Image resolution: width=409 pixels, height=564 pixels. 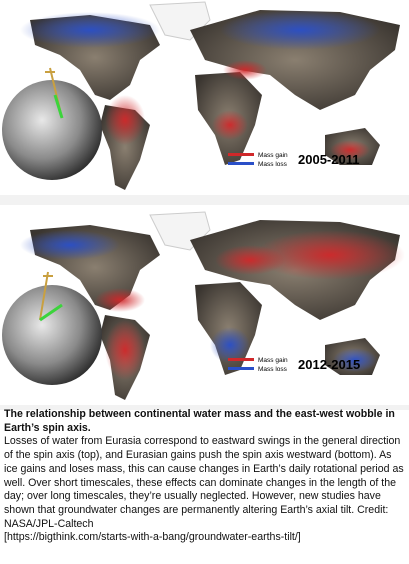 I want to click on period: 2005-2011, so click(x=328, y=159).